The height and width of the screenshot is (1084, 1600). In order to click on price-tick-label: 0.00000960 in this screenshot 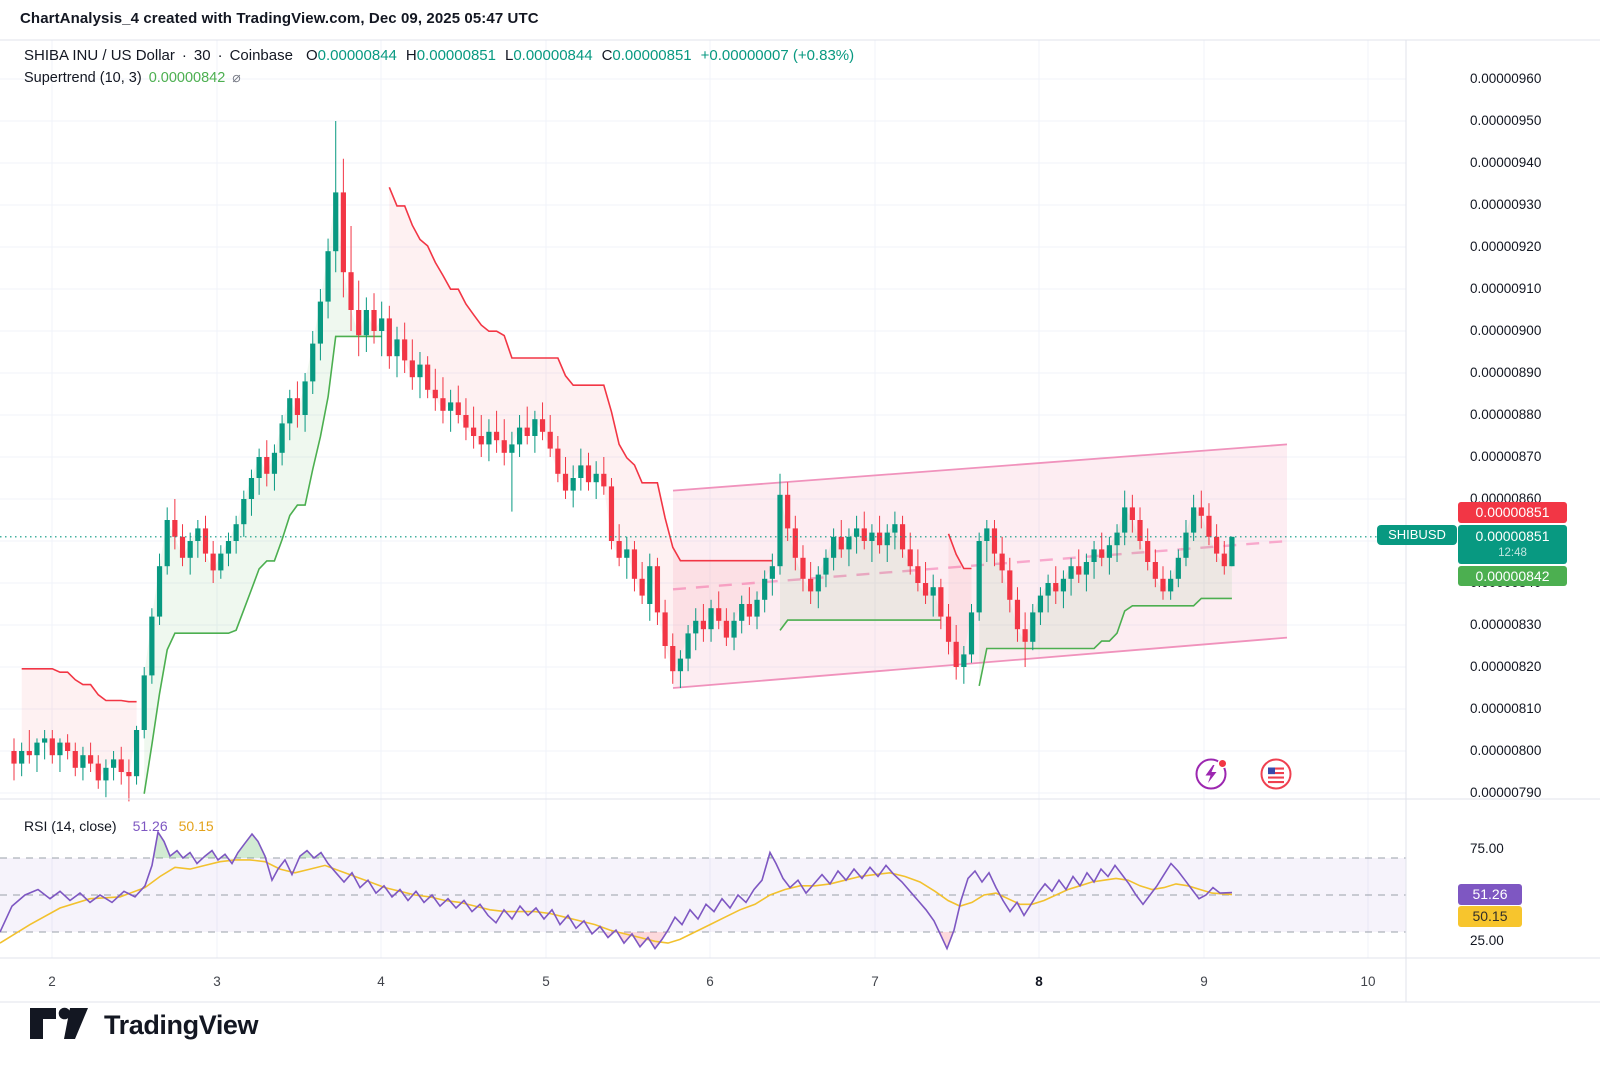, I will do `click(1506, 78)`.